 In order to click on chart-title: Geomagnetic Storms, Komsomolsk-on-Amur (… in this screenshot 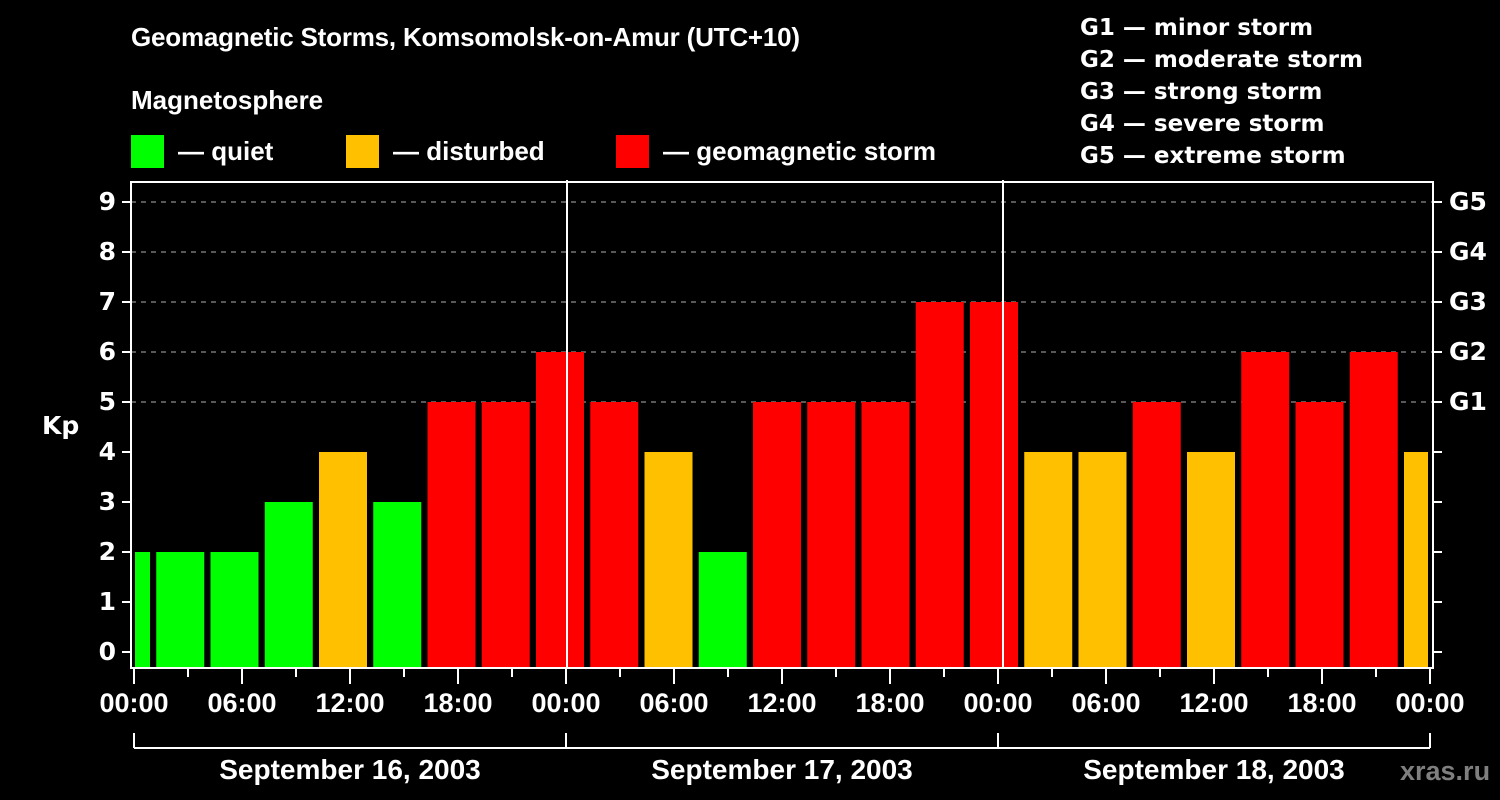, I will do `click(465, 37)`.